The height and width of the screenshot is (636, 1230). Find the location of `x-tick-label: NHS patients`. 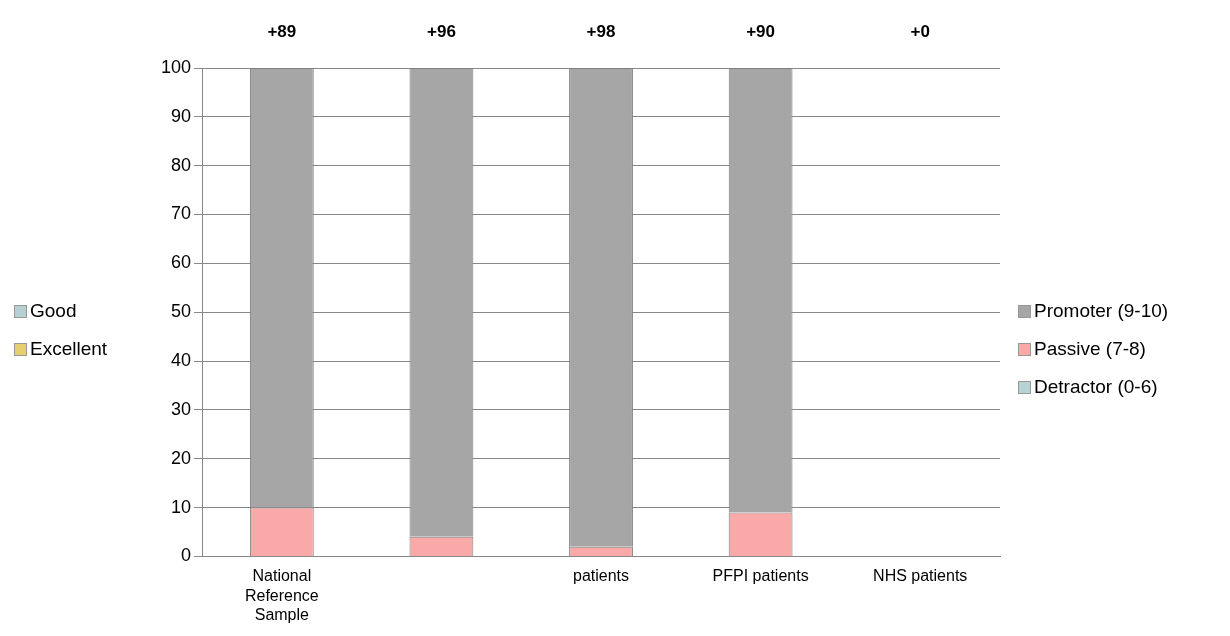

x-tick-label: NHS patients is located at coordinates (920, 576).